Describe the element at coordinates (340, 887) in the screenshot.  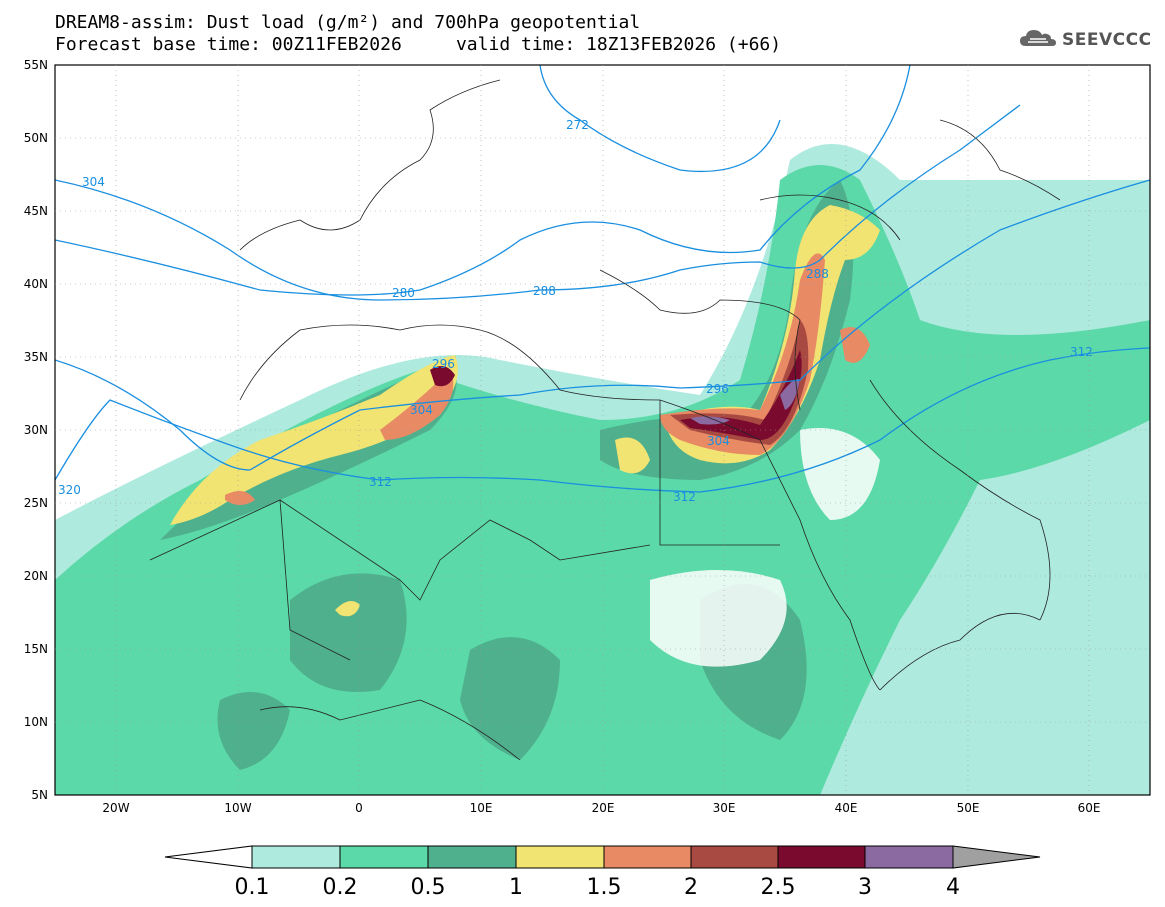
I see `colorbar-label: 0.2` at that location.